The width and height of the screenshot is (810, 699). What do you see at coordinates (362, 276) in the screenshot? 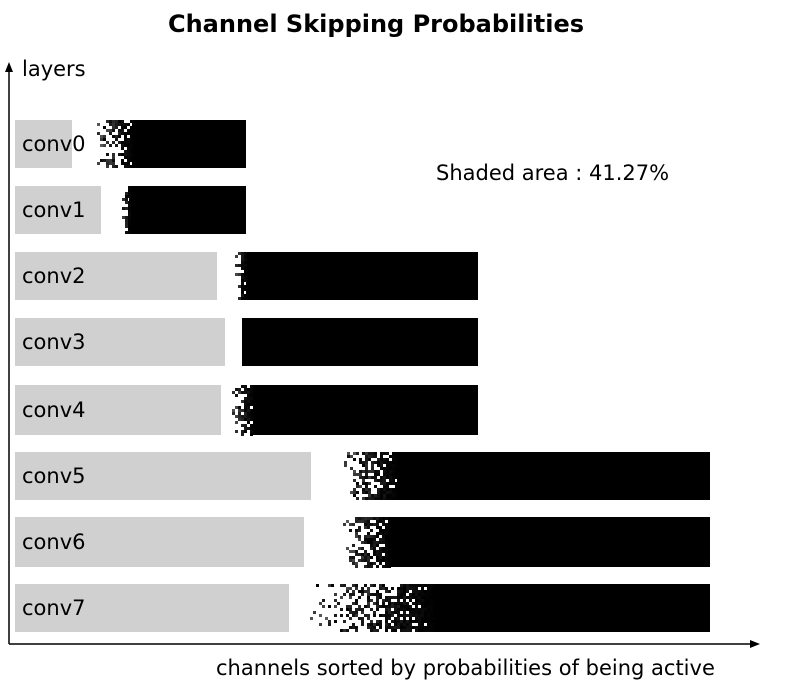
I see `bar-active-conv2` at bounding box center [362, 276].